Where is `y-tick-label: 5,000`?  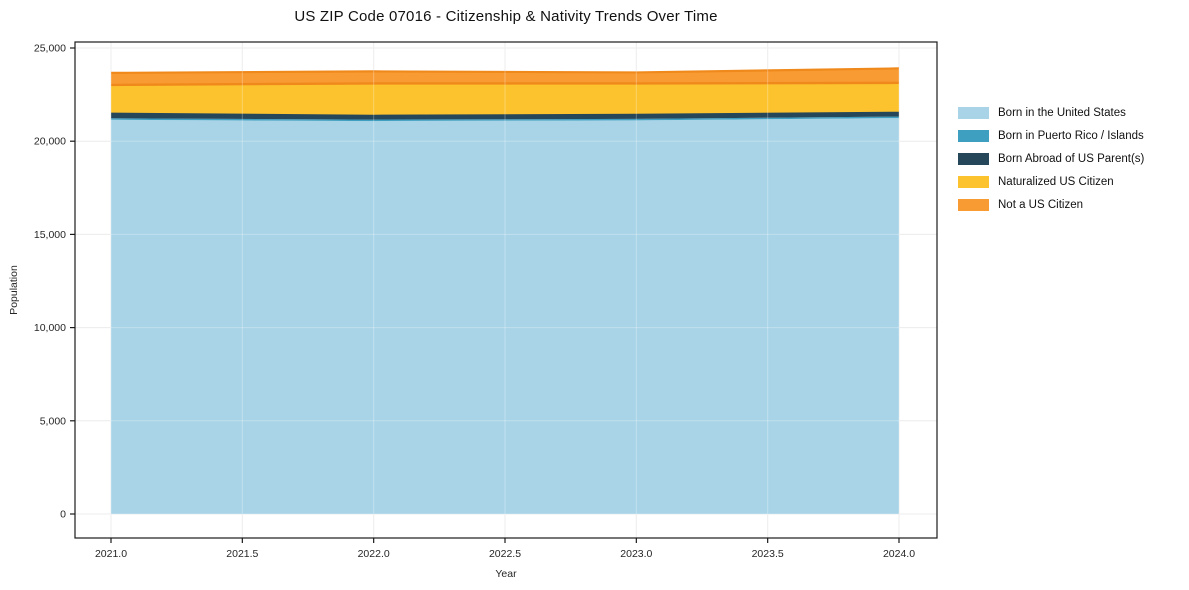
y-tick-label: 5,000 is located at coordinates (53, 421).